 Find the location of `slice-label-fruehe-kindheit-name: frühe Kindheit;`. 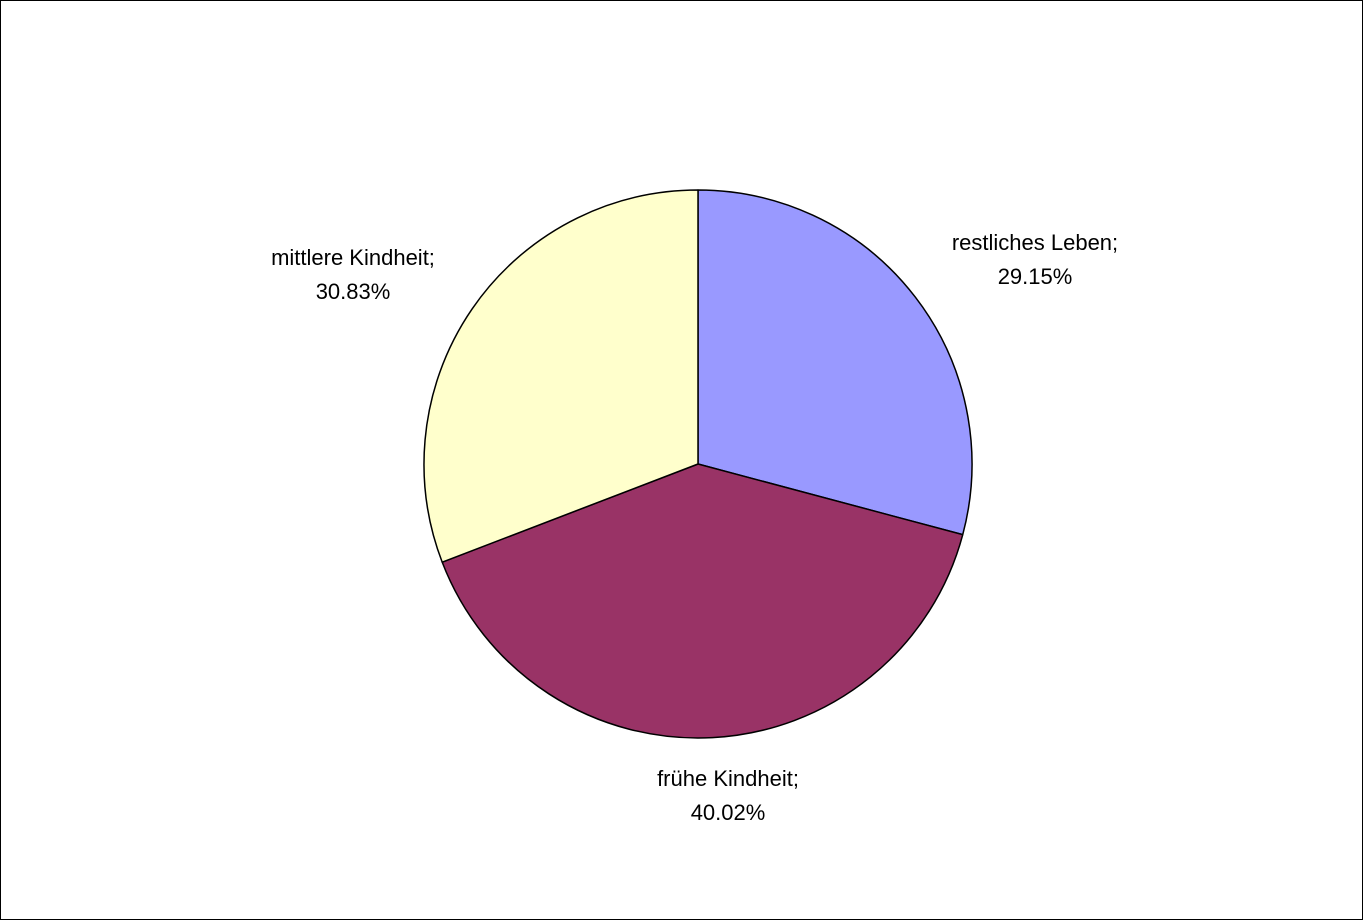

slice-label-fruehe-kindheit-name: frühe Kindheit; is located at coordinates (728, 778).